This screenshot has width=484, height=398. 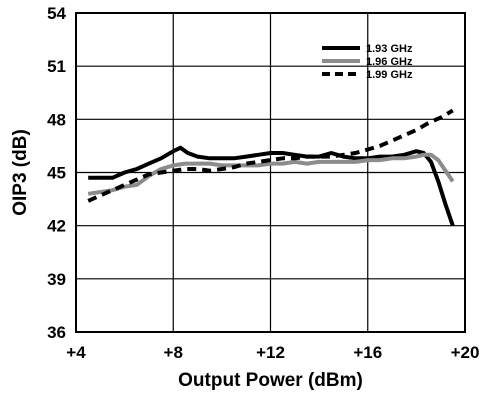 I want to click on y-tick-label: 54, so click(x=56, y=13).